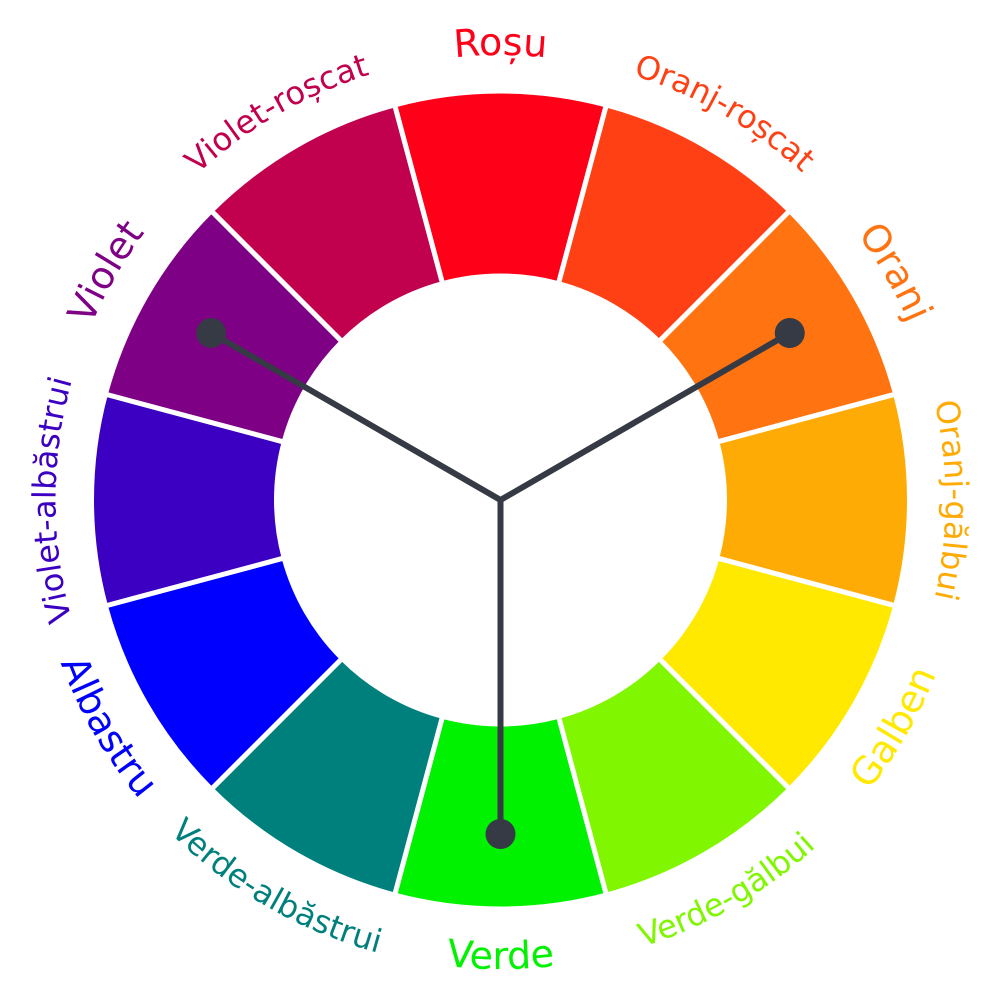 This screenshot has width=1001, height=1000. Describe the element at coordinates (52, 499) in the screenshot. I see `label-violet-albastrui: Violet-albăstrui` at that location.